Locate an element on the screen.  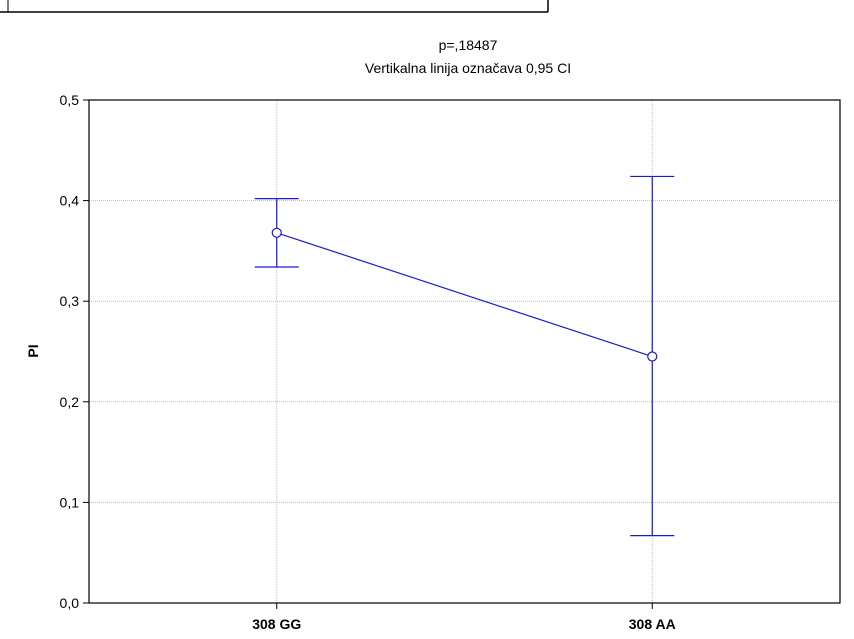
chart-subtitle: Vertikalna linija označava 0,95 CI is located at coordinates (468, 68).